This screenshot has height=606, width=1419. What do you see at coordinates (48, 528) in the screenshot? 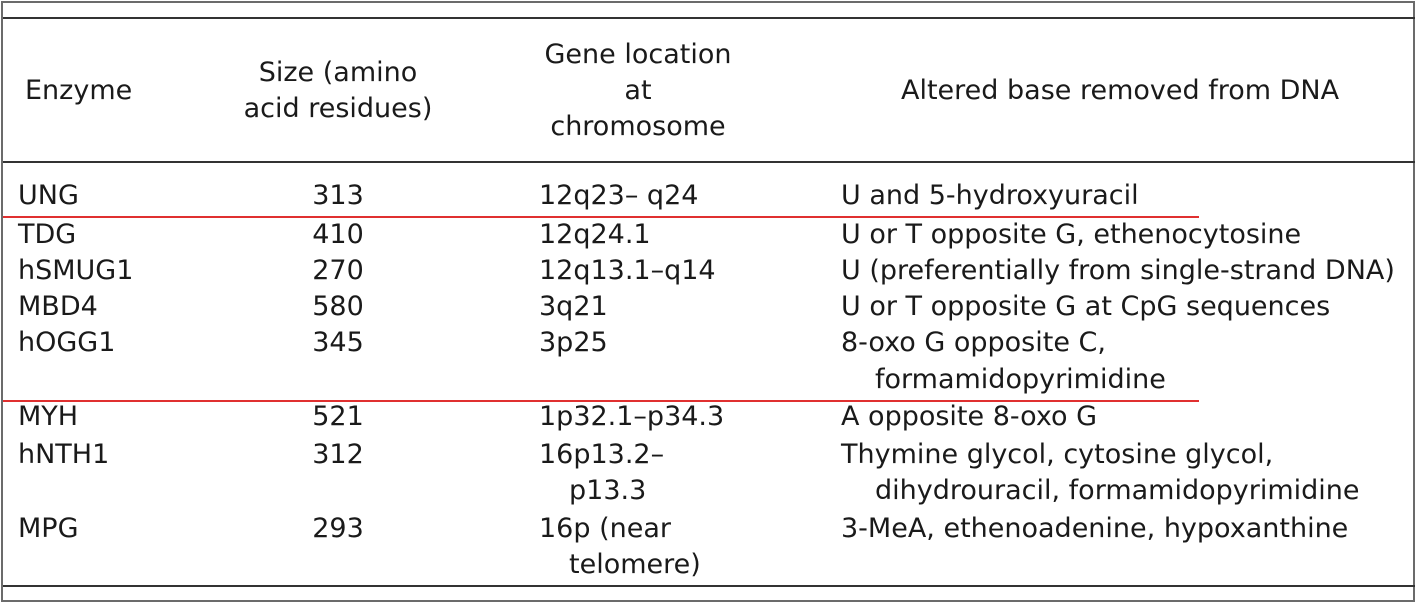
I see `row-mpg-enzyme: MPG` at bounding box center [48, 528].